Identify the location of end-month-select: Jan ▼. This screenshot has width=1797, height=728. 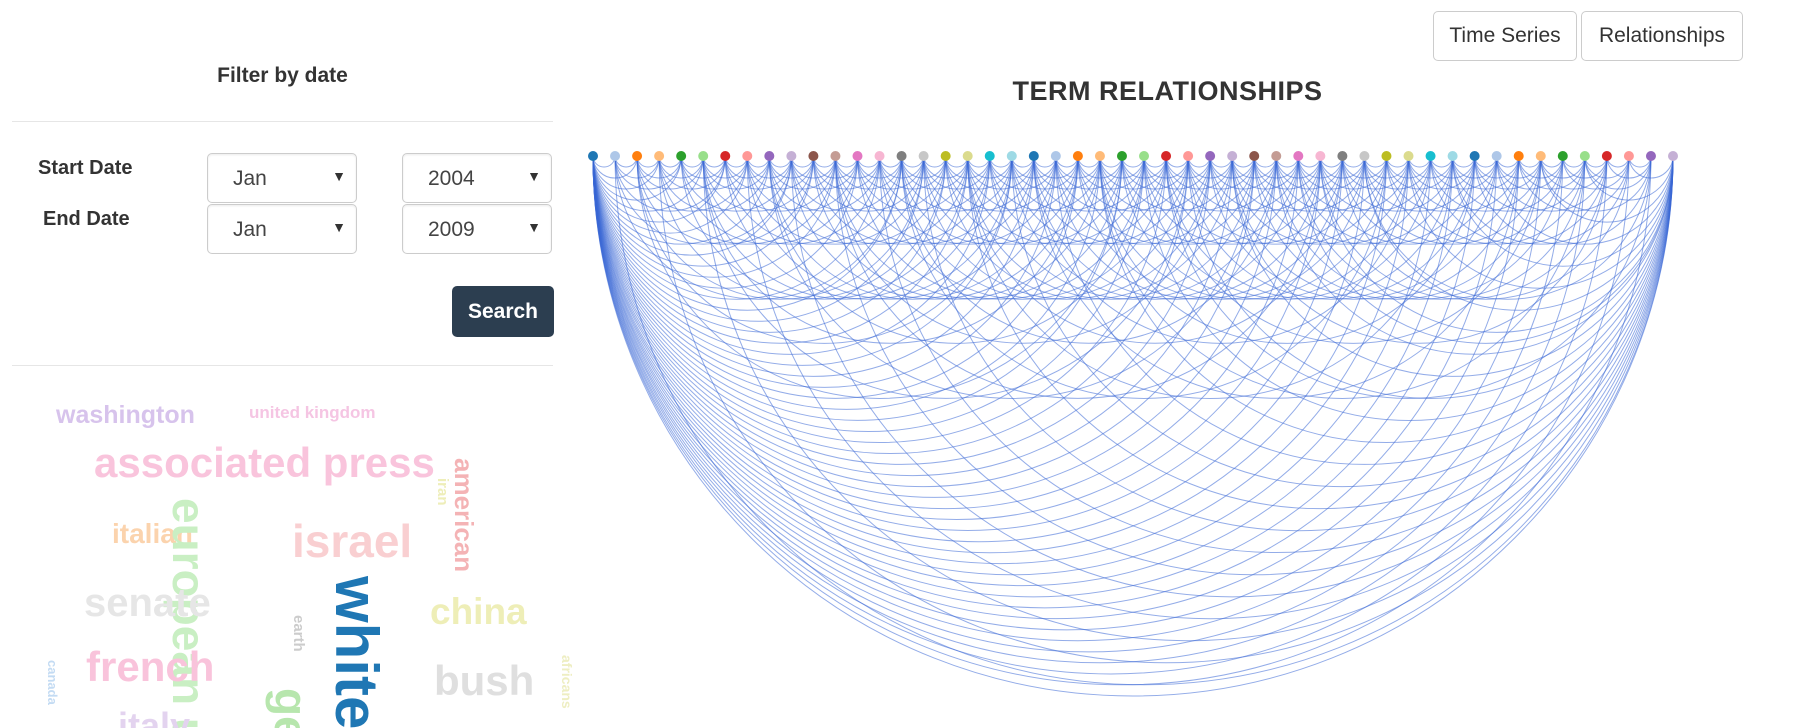
(282, 229).